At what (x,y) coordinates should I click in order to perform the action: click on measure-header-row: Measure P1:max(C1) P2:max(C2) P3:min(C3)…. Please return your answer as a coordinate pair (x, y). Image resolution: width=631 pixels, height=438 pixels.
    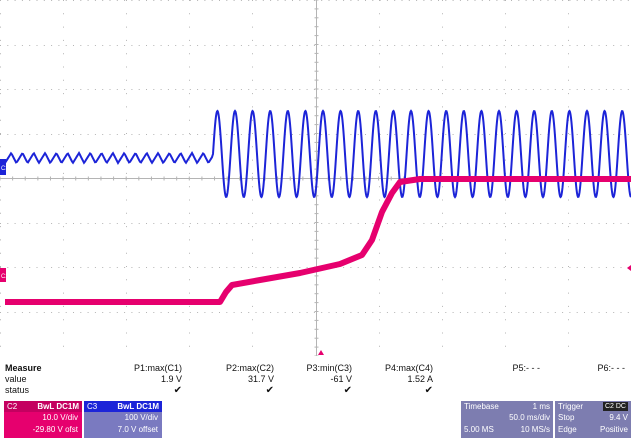
    Looking at the image, I should click on (315, 368).